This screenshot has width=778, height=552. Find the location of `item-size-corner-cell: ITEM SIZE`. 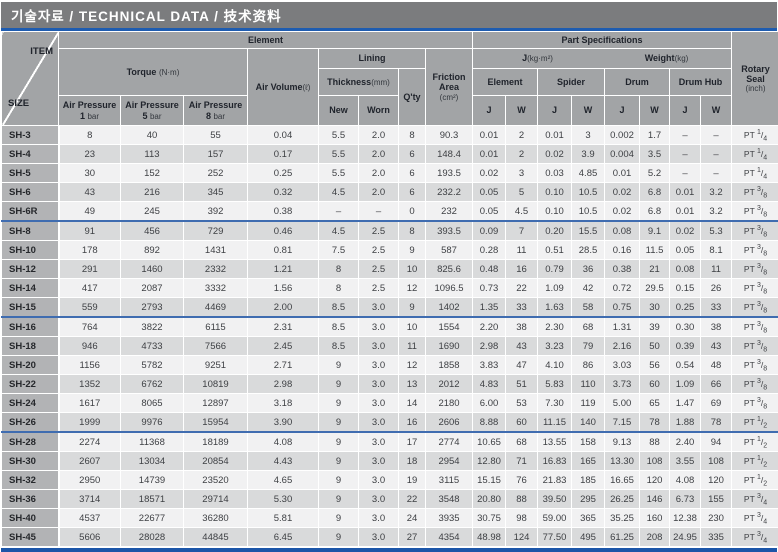

item-size-corner-cell: ITEM SIZE is located at coordinates (30, 79).